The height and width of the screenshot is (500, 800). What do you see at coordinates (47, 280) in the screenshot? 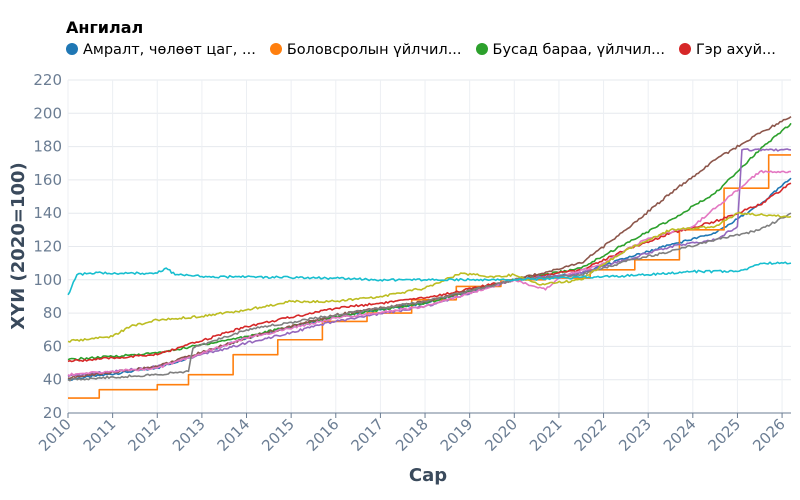
I see `y-tick-label: 100` at bounding box center [47, 280].